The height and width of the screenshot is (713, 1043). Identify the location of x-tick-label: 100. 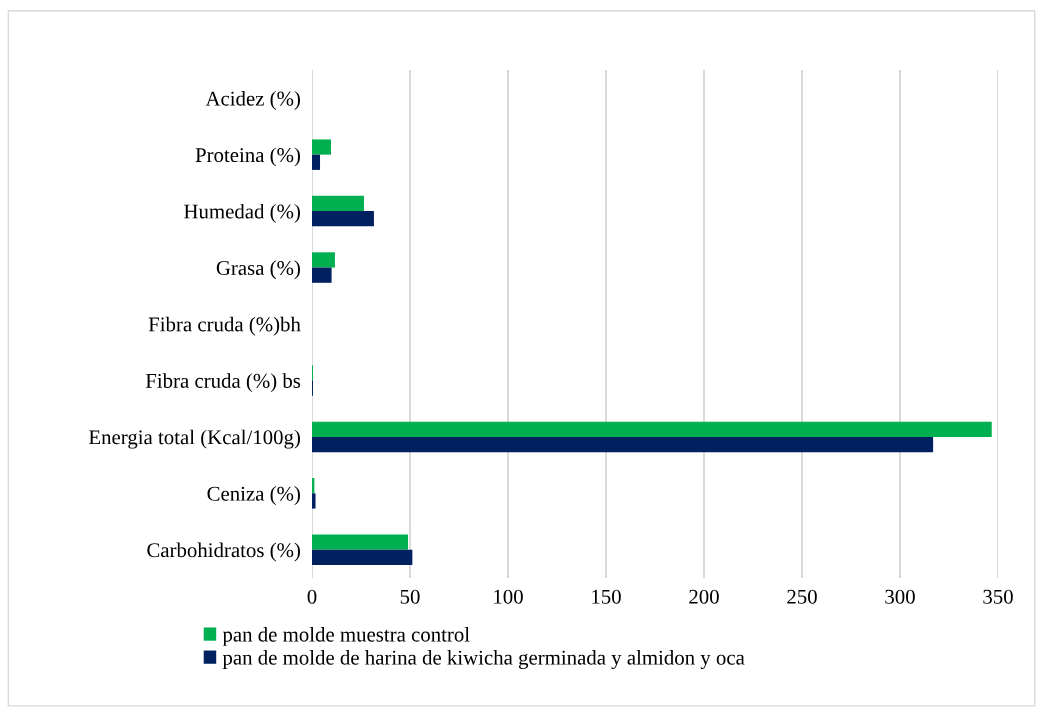
(508, 596).